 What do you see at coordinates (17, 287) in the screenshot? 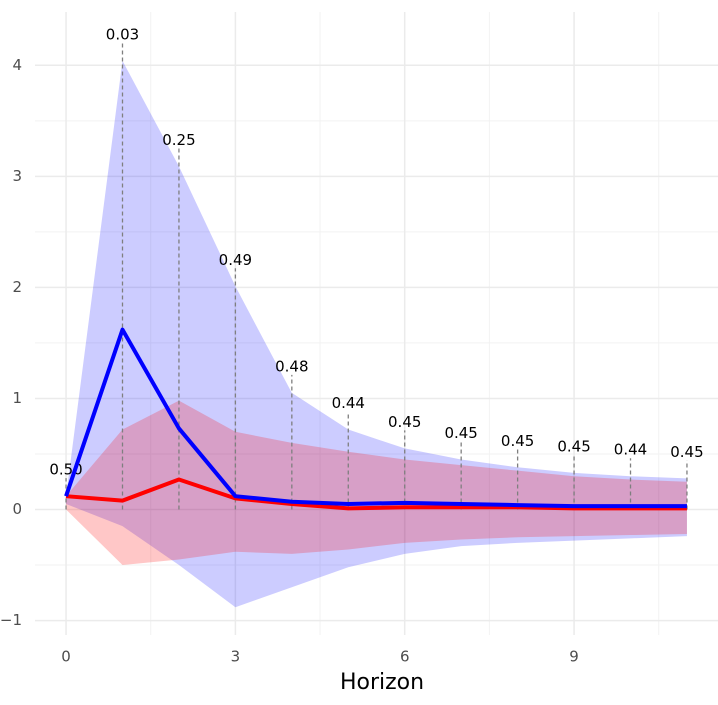
I see `y-tick-label: 2` at bounding box center [17, 287].